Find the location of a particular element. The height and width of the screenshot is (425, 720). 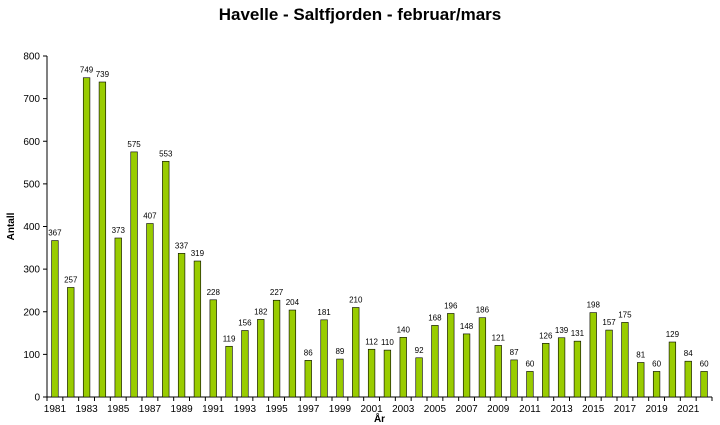

data-label: 148 is located at coordinates (467, 326).